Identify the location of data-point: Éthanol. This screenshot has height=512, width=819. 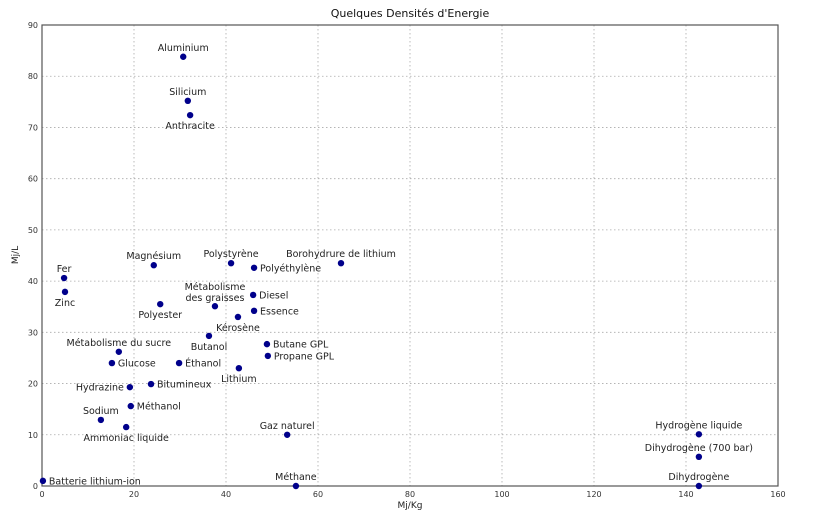
(198, 364).